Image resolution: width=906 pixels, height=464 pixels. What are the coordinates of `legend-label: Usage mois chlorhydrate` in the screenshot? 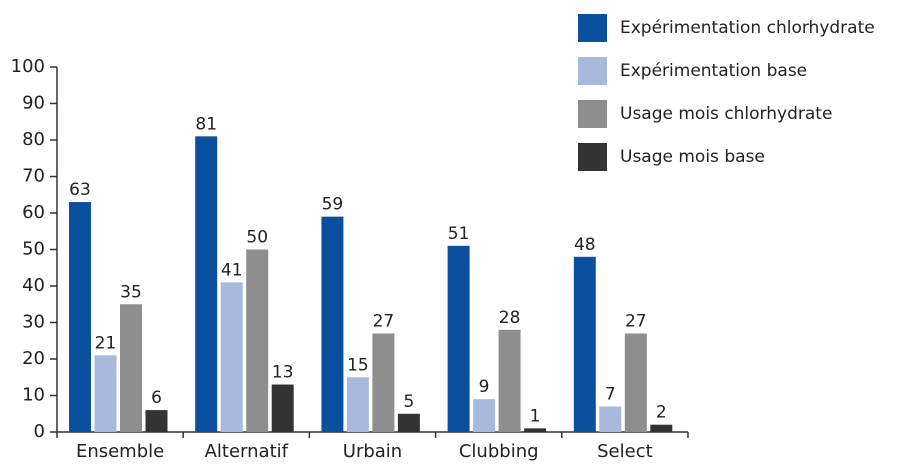 It's located at (726, 114).